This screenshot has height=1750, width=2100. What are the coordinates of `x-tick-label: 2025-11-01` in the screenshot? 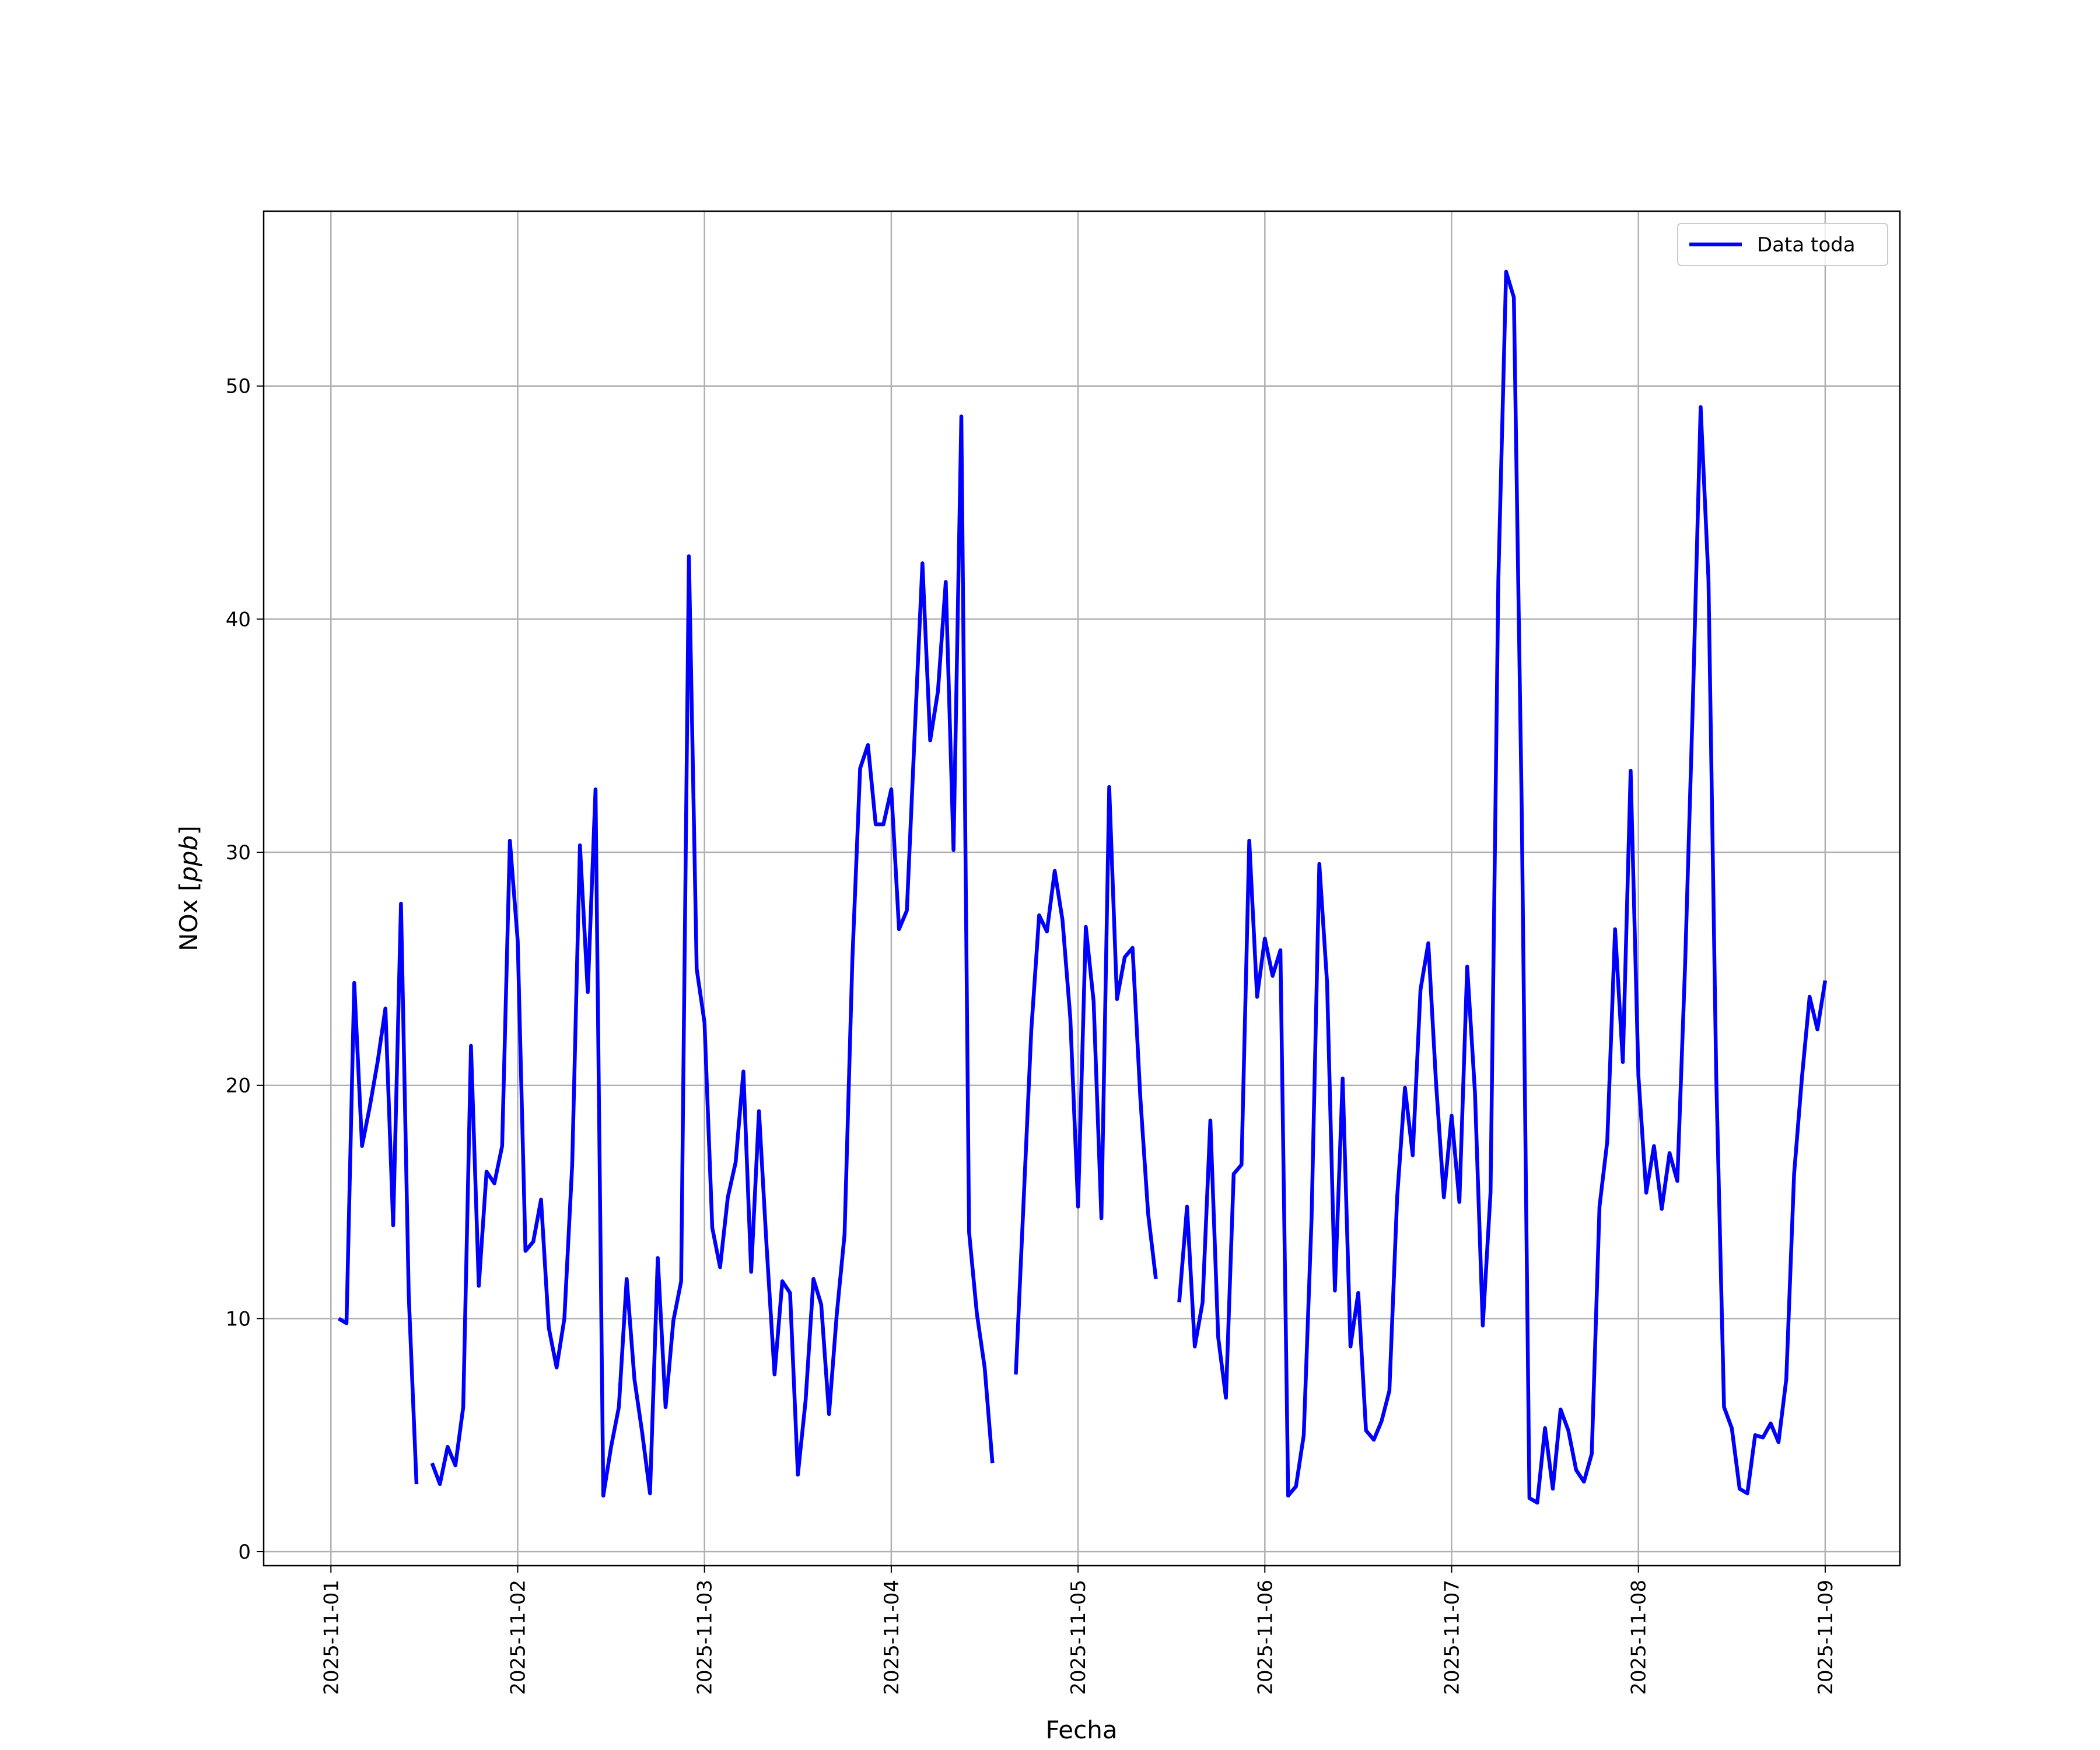 It's located at (331, 1637).